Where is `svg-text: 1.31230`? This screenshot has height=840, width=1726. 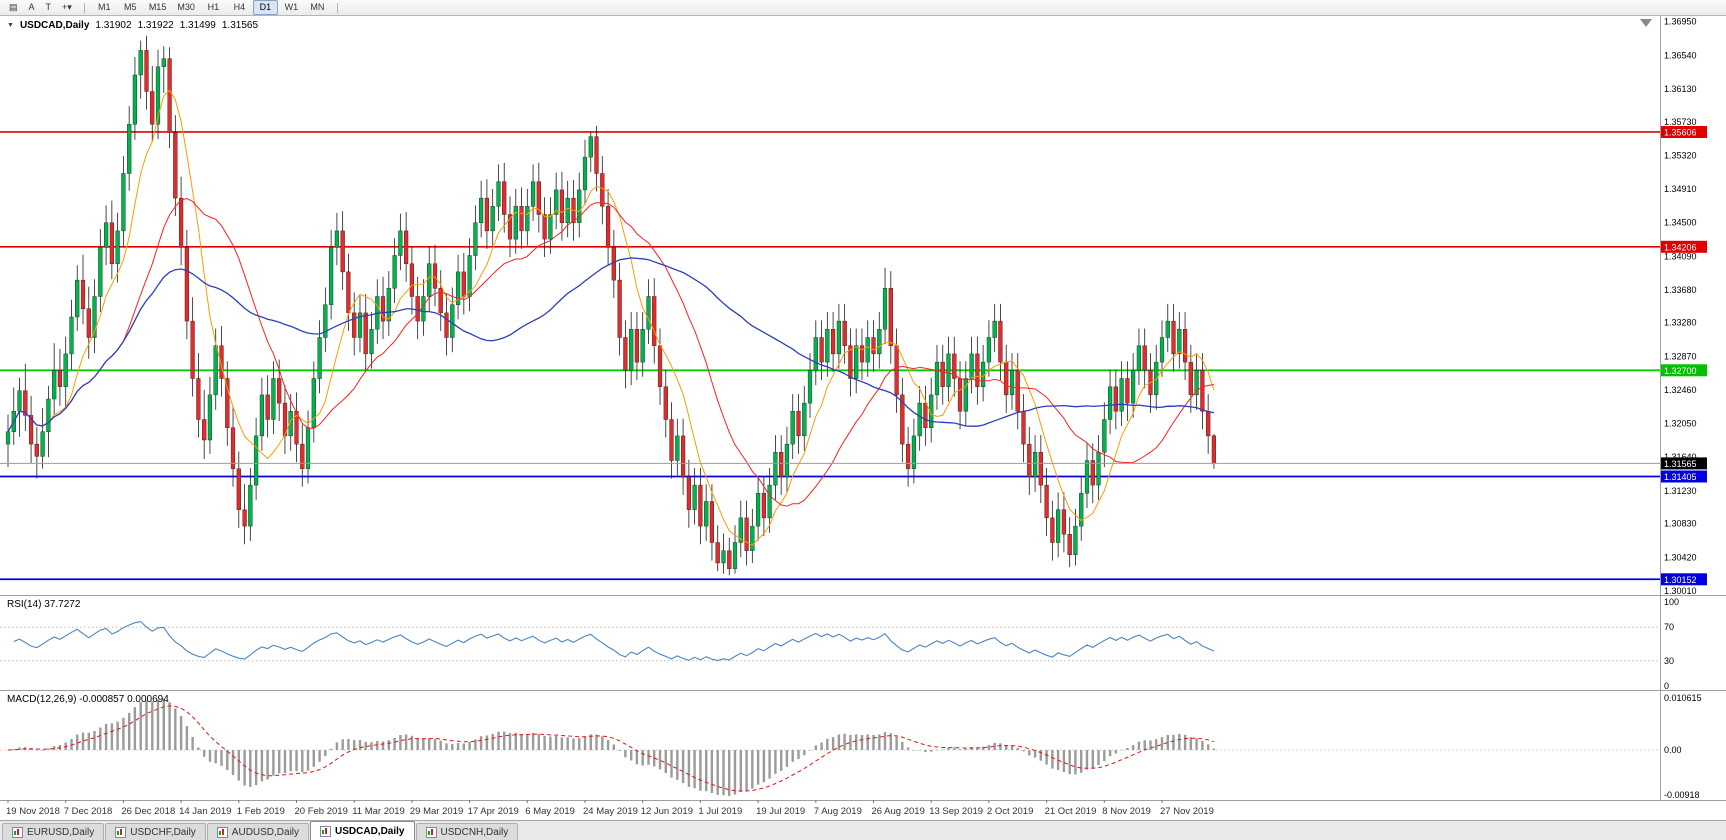
svg-text: 1.31230 is located at coordinates (1680, 491).